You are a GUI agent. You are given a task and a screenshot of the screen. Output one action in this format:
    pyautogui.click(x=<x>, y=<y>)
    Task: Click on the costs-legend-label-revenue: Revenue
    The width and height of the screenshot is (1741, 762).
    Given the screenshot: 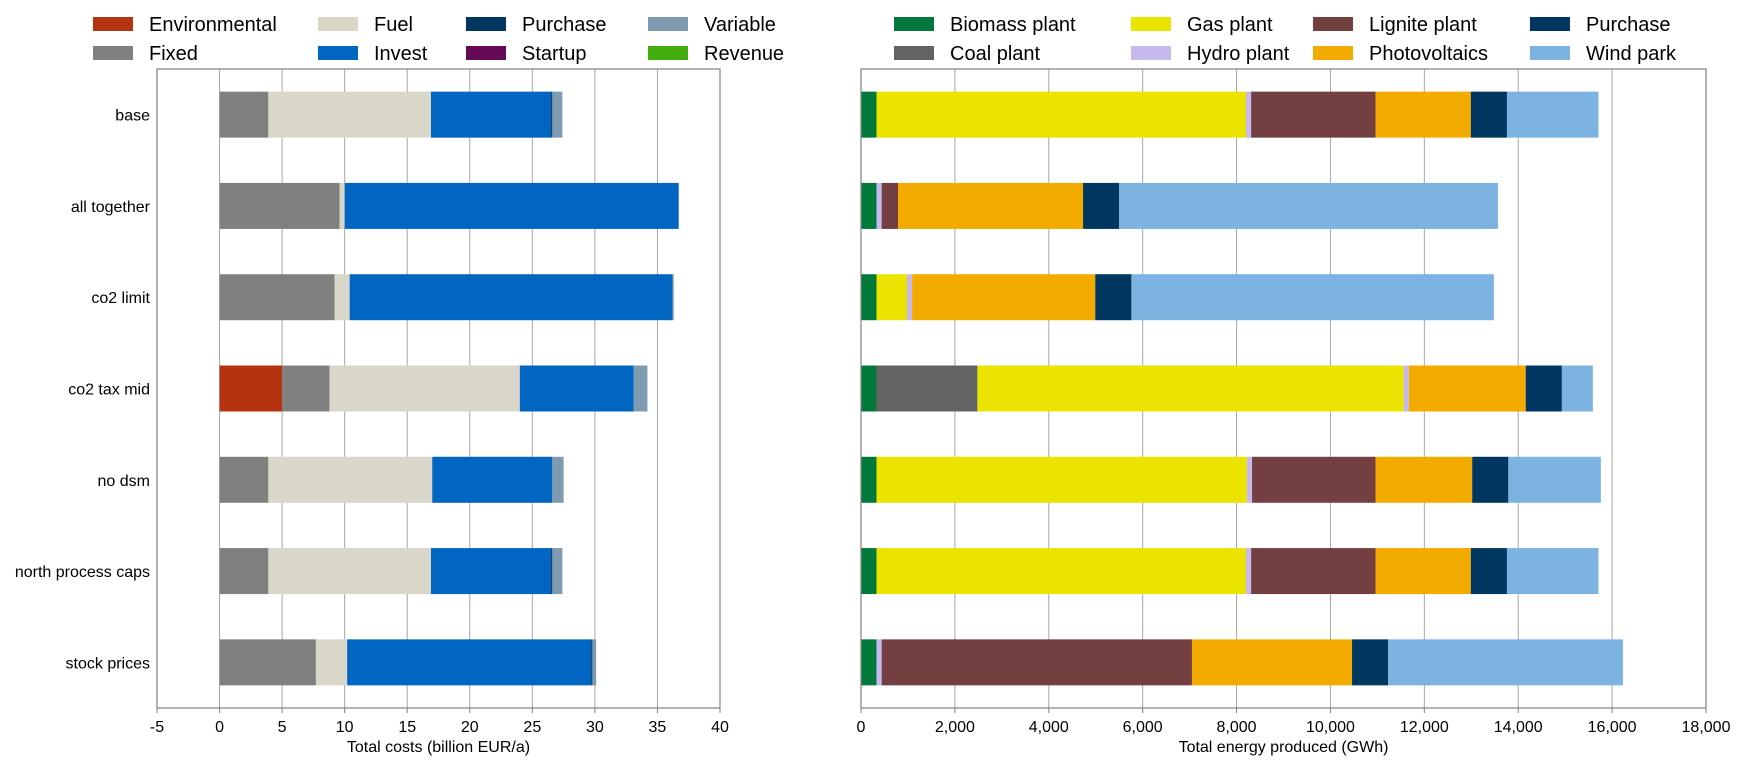 What is the action you would take?
    pyautogui.click(x=744, y=54)
    